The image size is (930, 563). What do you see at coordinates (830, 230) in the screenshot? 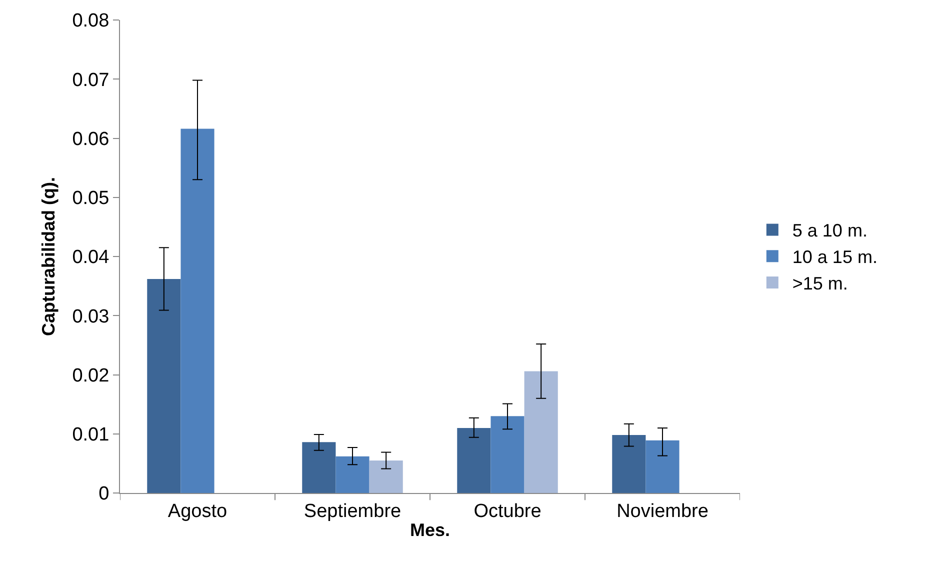
I see `legend-label: 5 a 10 m.` at bounding box center [830, 230].